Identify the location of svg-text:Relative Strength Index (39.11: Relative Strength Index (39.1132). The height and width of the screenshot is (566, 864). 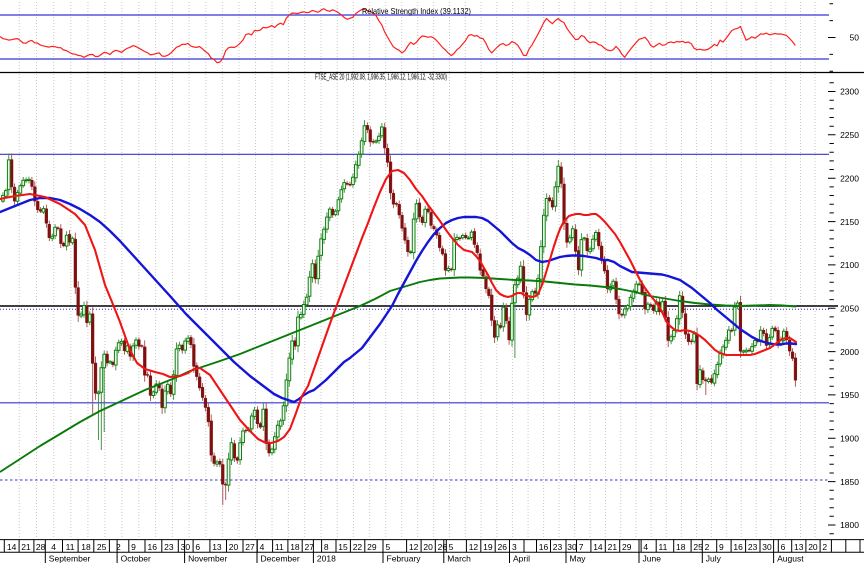
(416, 11).